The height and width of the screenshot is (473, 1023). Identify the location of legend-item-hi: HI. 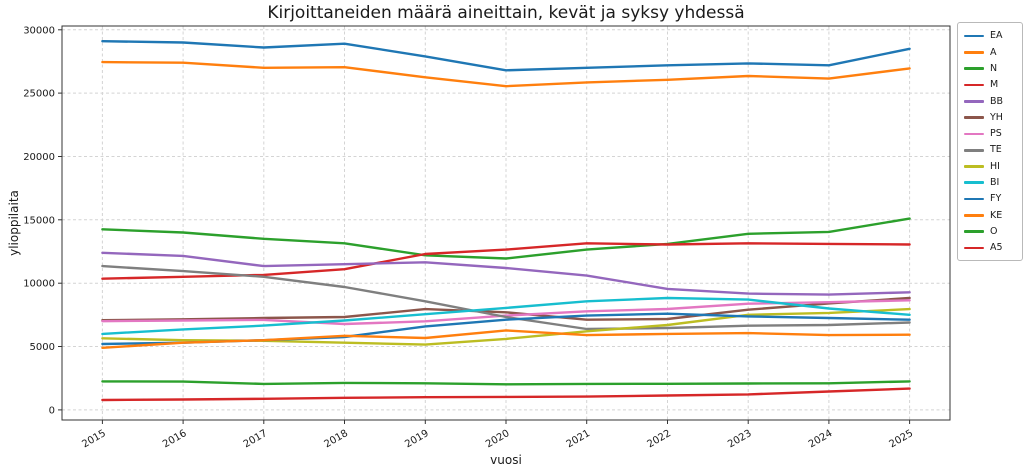
(992, 166).